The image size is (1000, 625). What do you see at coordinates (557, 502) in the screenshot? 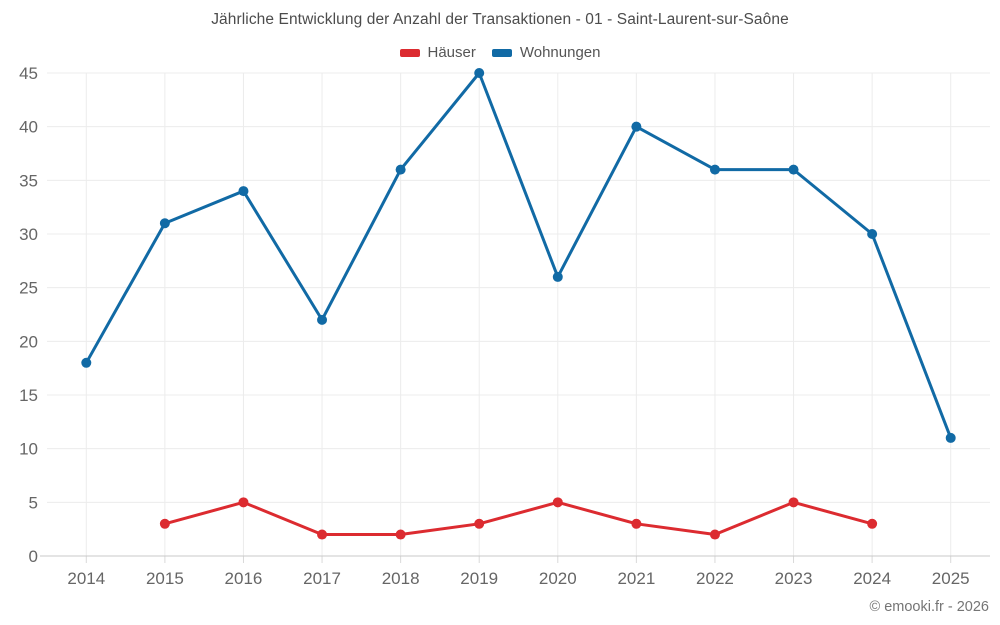
I see `data-point-häuser-2020` at bounding box center [557, 502].